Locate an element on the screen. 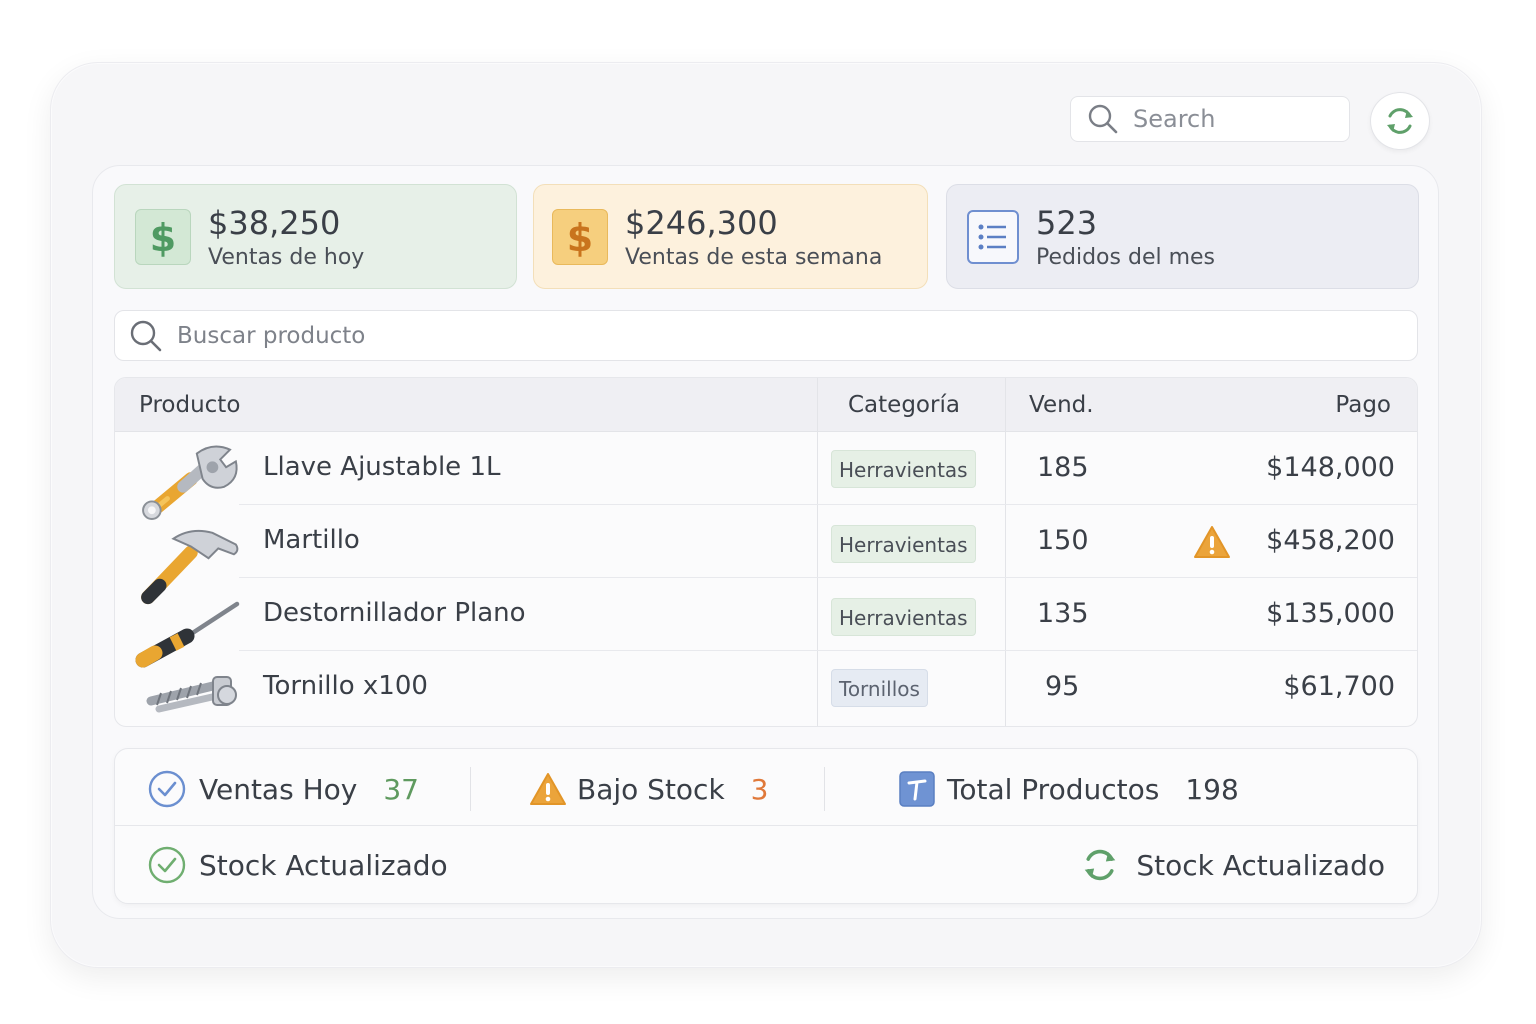 The width and height of the screenshot is (1536, 1024). sold-count: 135 is located at coordinates (1063, 613).